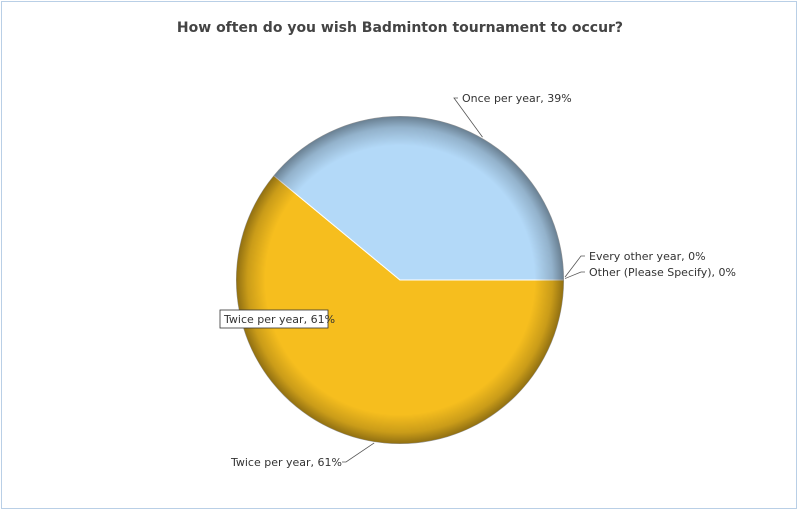  Describe the element at coordinates (647, 256) in the screenshot. I see `callout-label-every-other-year: Every other year, 0%` at that location.